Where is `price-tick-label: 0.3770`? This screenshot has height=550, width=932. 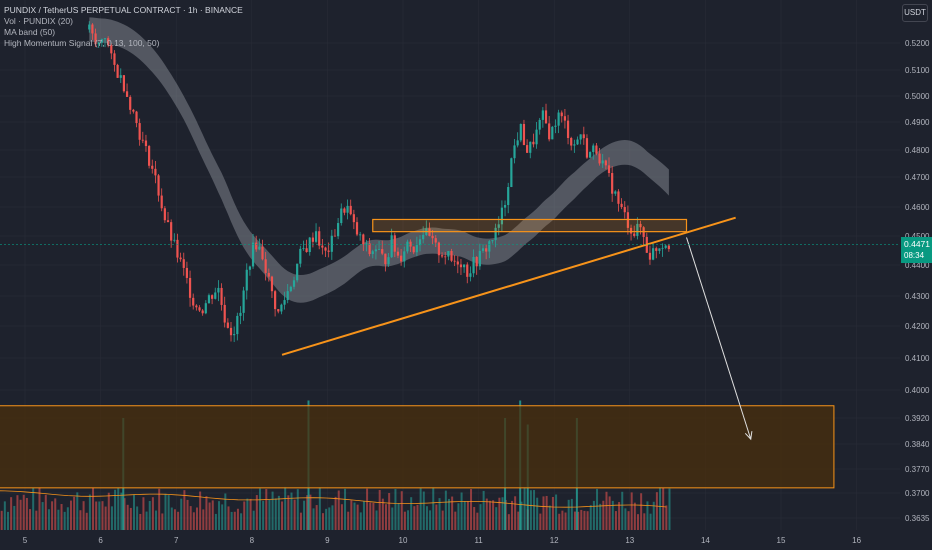 price-tick-label: 0.3770 is located at coordinates (917, 469).